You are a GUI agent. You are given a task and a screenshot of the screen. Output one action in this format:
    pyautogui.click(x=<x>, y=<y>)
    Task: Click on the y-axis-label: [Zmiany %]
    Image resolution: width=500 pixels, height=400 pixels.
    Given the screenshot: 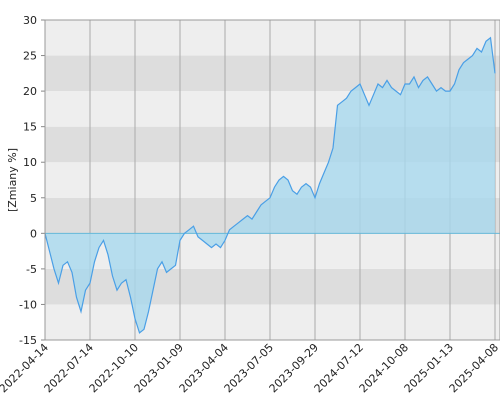 What is the action you would take?
    pyautogui.click(x=12, y=180)
    